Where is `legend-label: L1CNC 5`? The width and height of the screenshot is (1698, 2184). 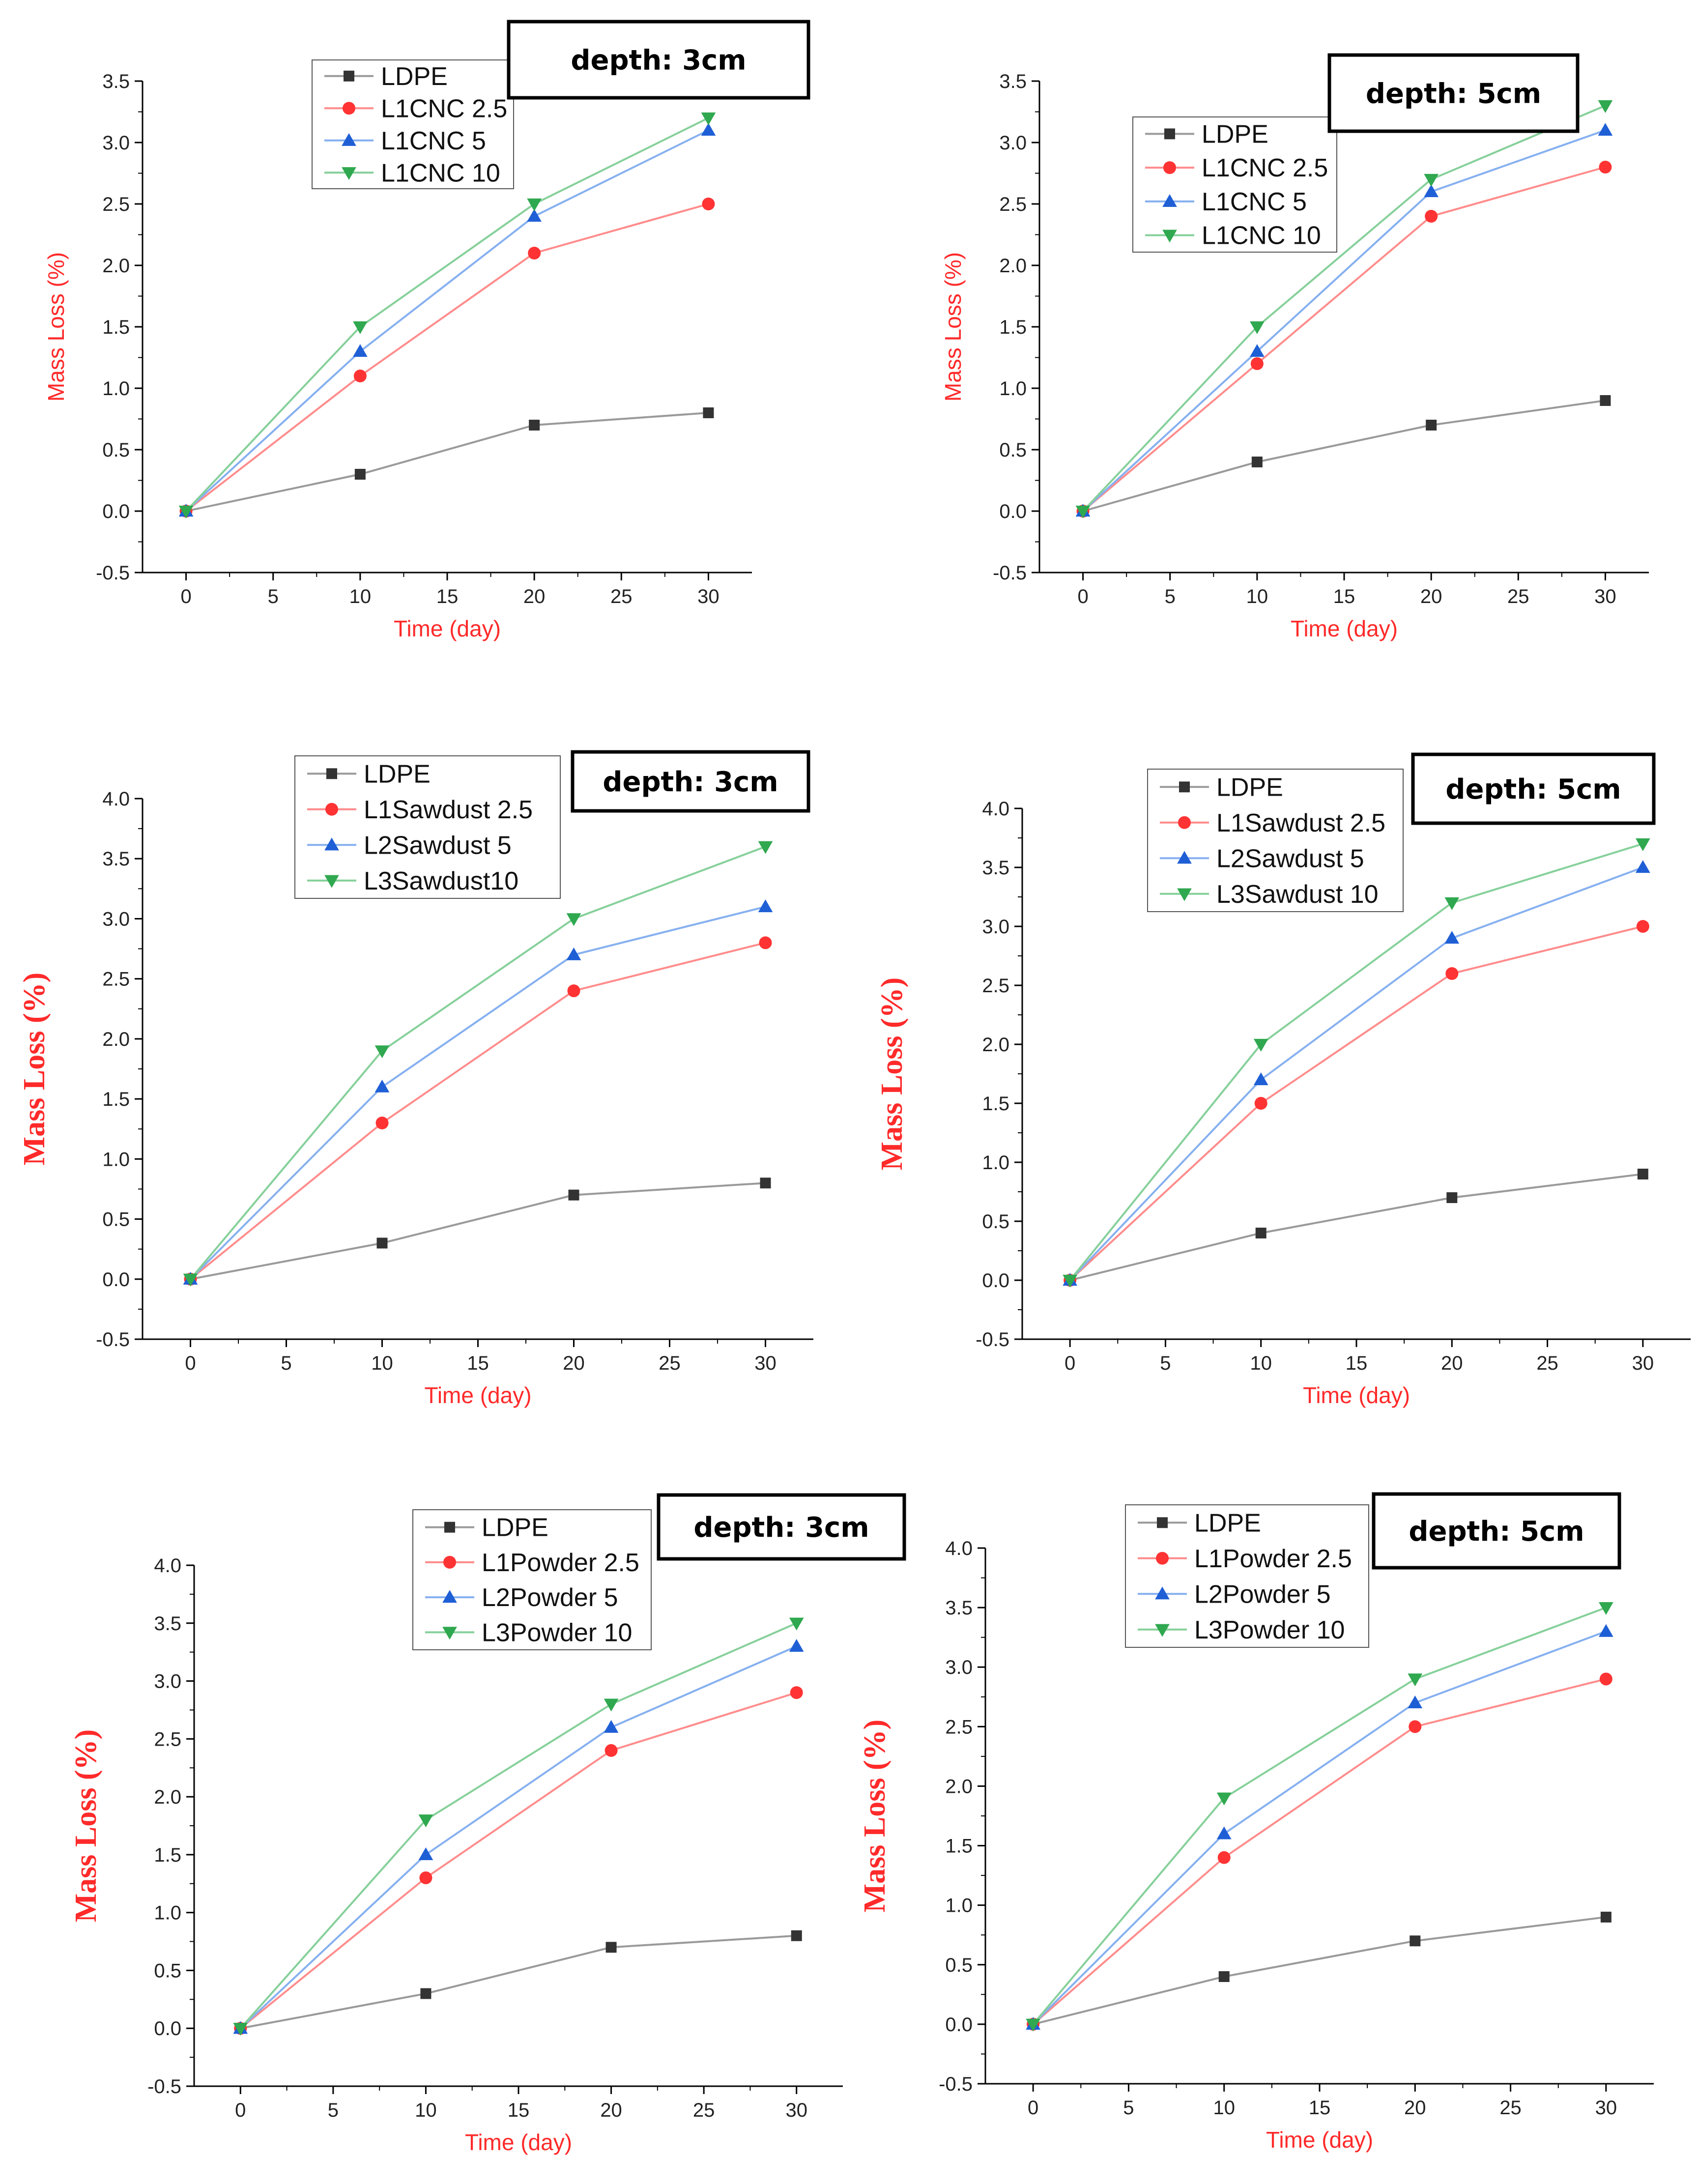
legend-label: L1CNC 5 is located at coordinates (1254, 202).